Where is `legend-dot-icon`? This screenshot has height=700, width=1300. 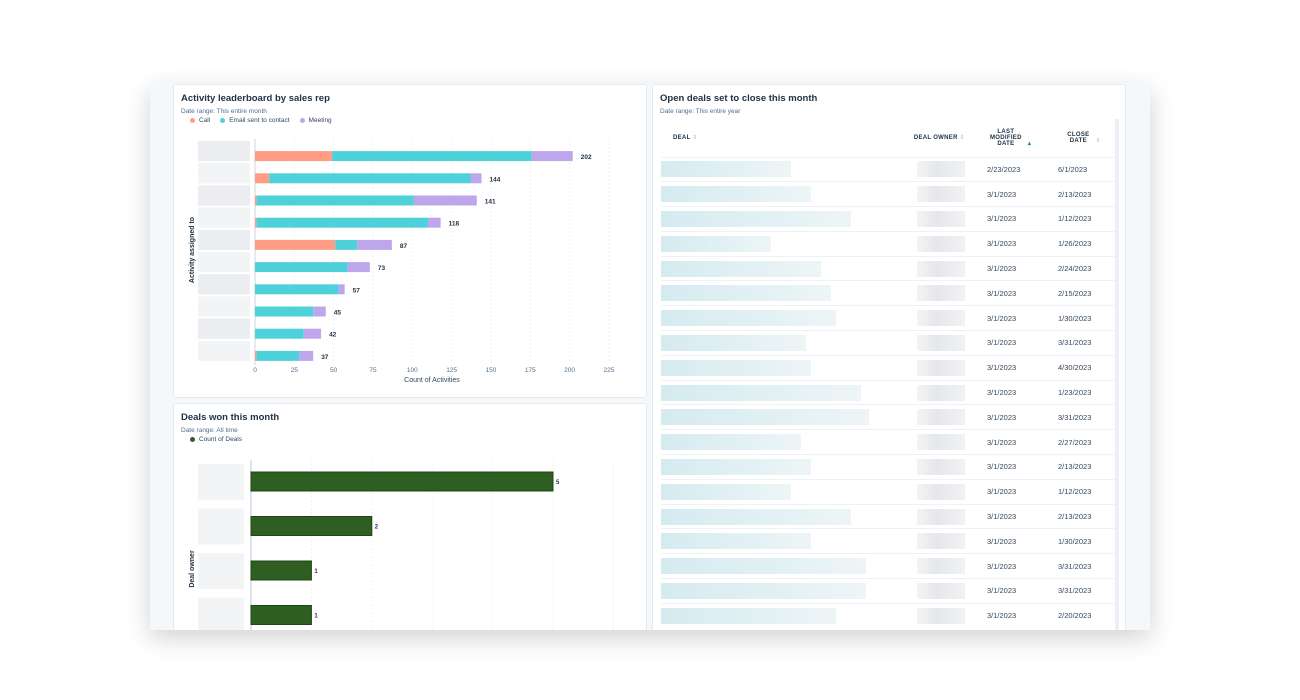
legend-dot-icon is located at coordinates (192, 439).